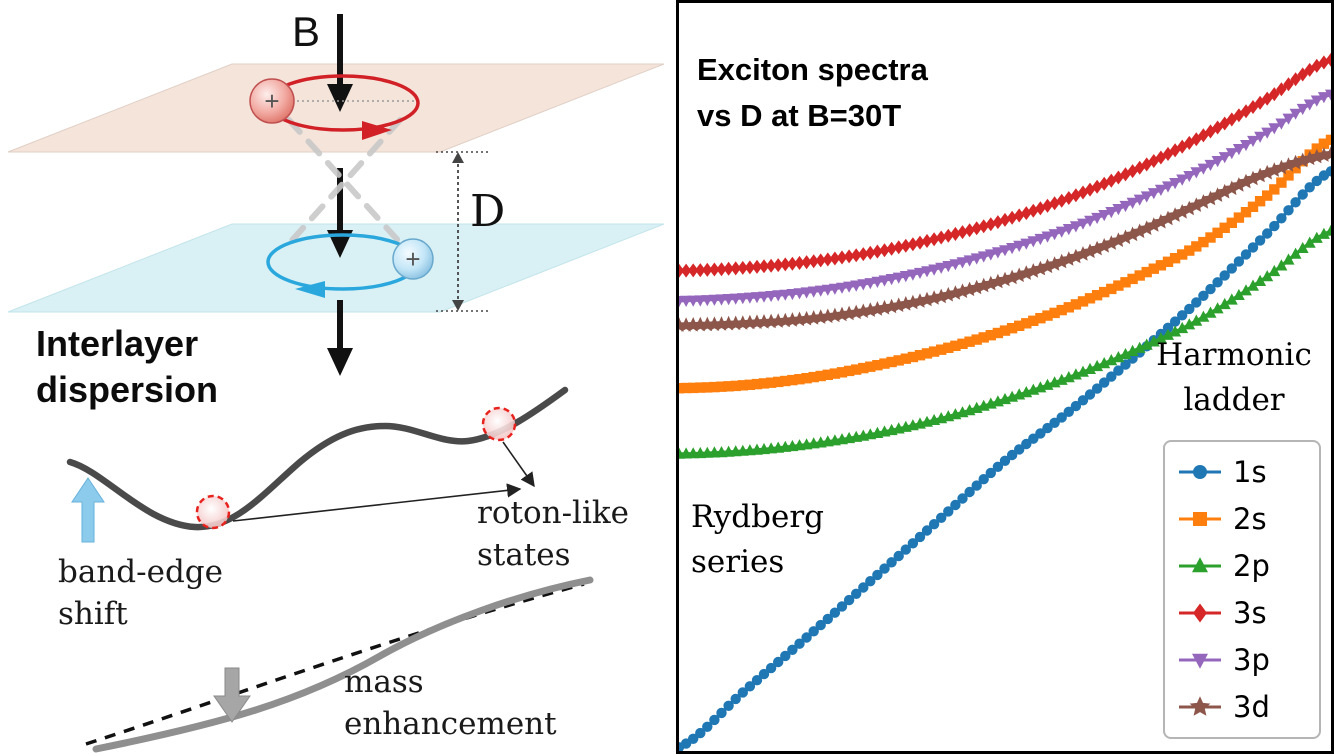 This screenshot has width=1334, height=754. Describe the element at coordinates (1200, 472) in the screenshot. I see `circle-marker-icon` at that location.